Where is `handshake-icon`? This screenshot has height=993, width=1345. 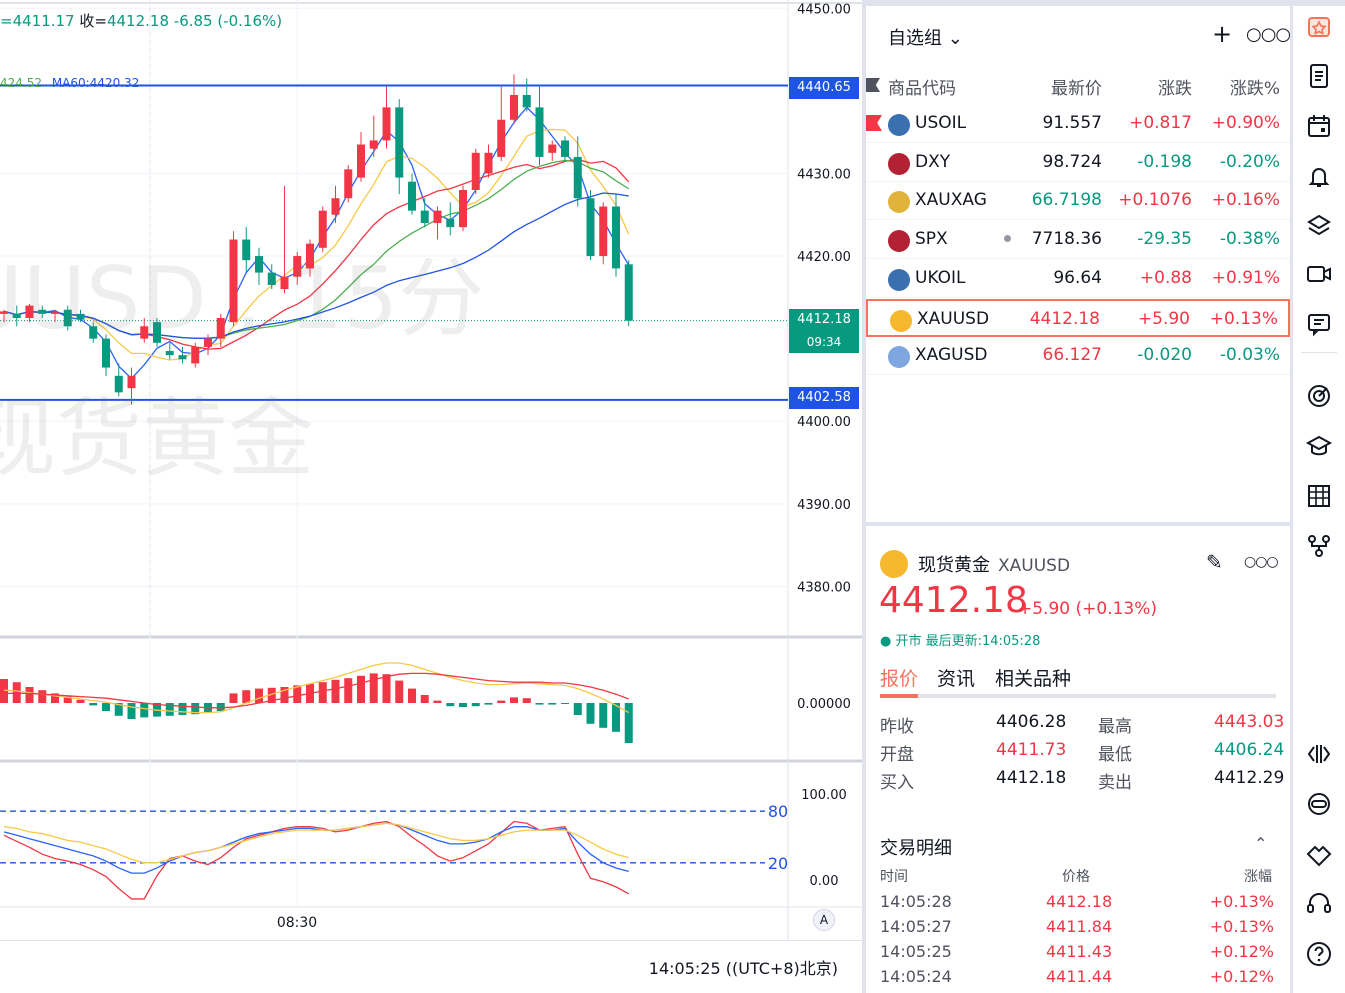 handshake-icon is located at coordinates (1319, 854).